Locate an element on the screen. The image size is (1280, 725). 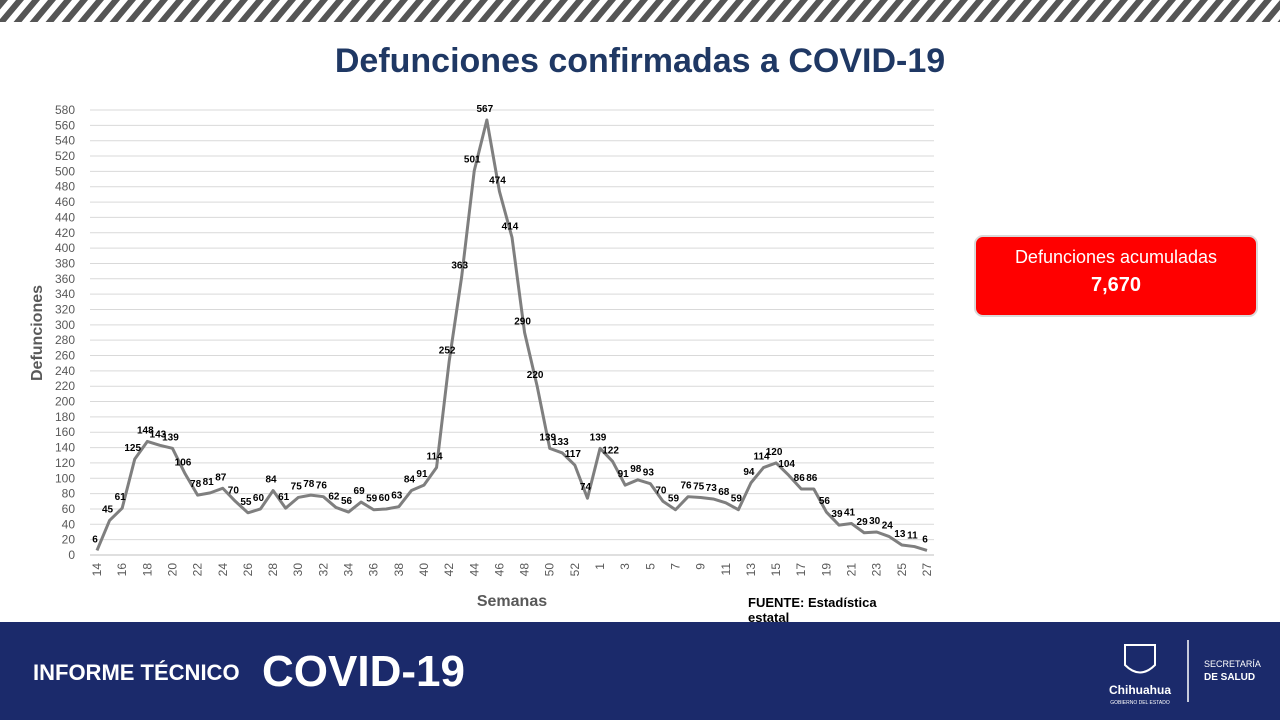
x-axis-label: Semanas is located at coordinates (512, 601).